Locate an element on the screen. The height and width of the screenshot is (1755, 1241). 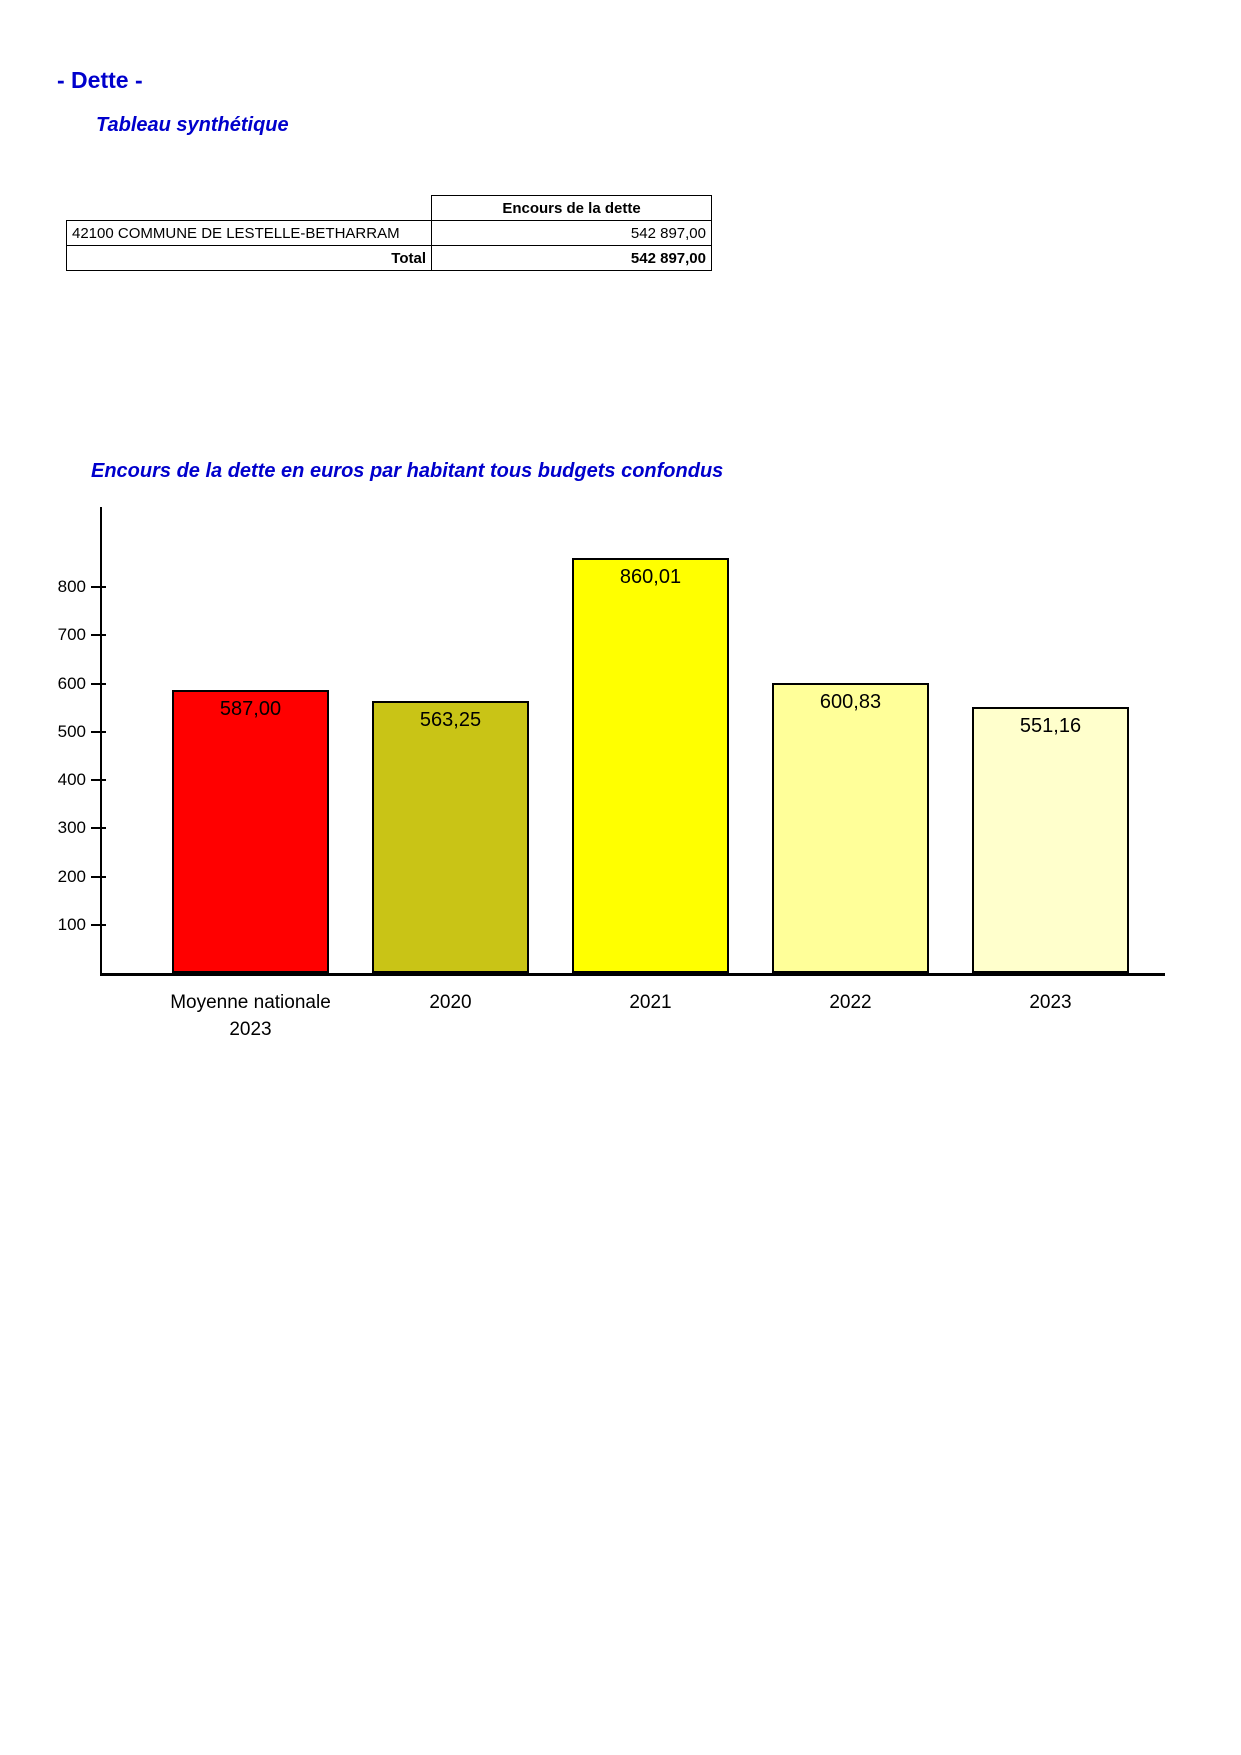
bar-value-label: 587,00 is located at coordinates (250, 709).